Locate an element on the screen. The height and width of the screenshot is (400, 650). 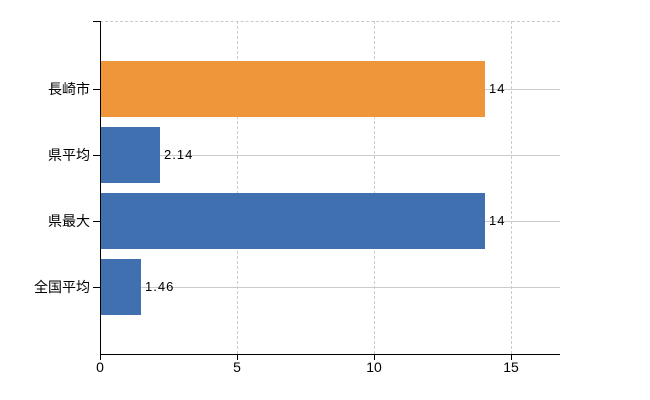
y-axis-category-label: 全国平均 is located at coordinates (62, 287).